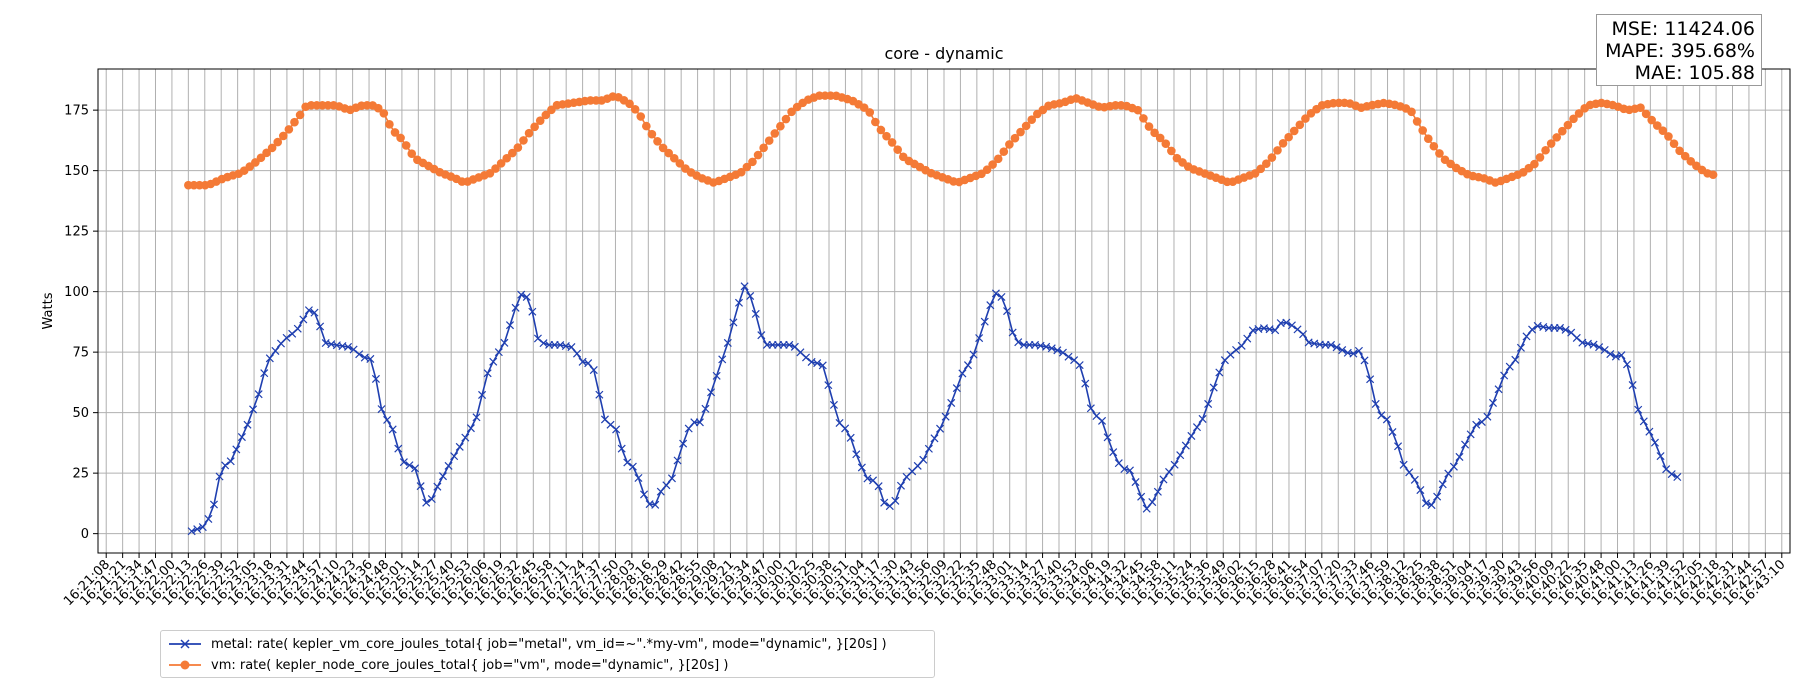  What do you see at coordinates (944, 53) in the screenshot?
I see `chart-title: core - dynamic` at bounding box center [944, 53].